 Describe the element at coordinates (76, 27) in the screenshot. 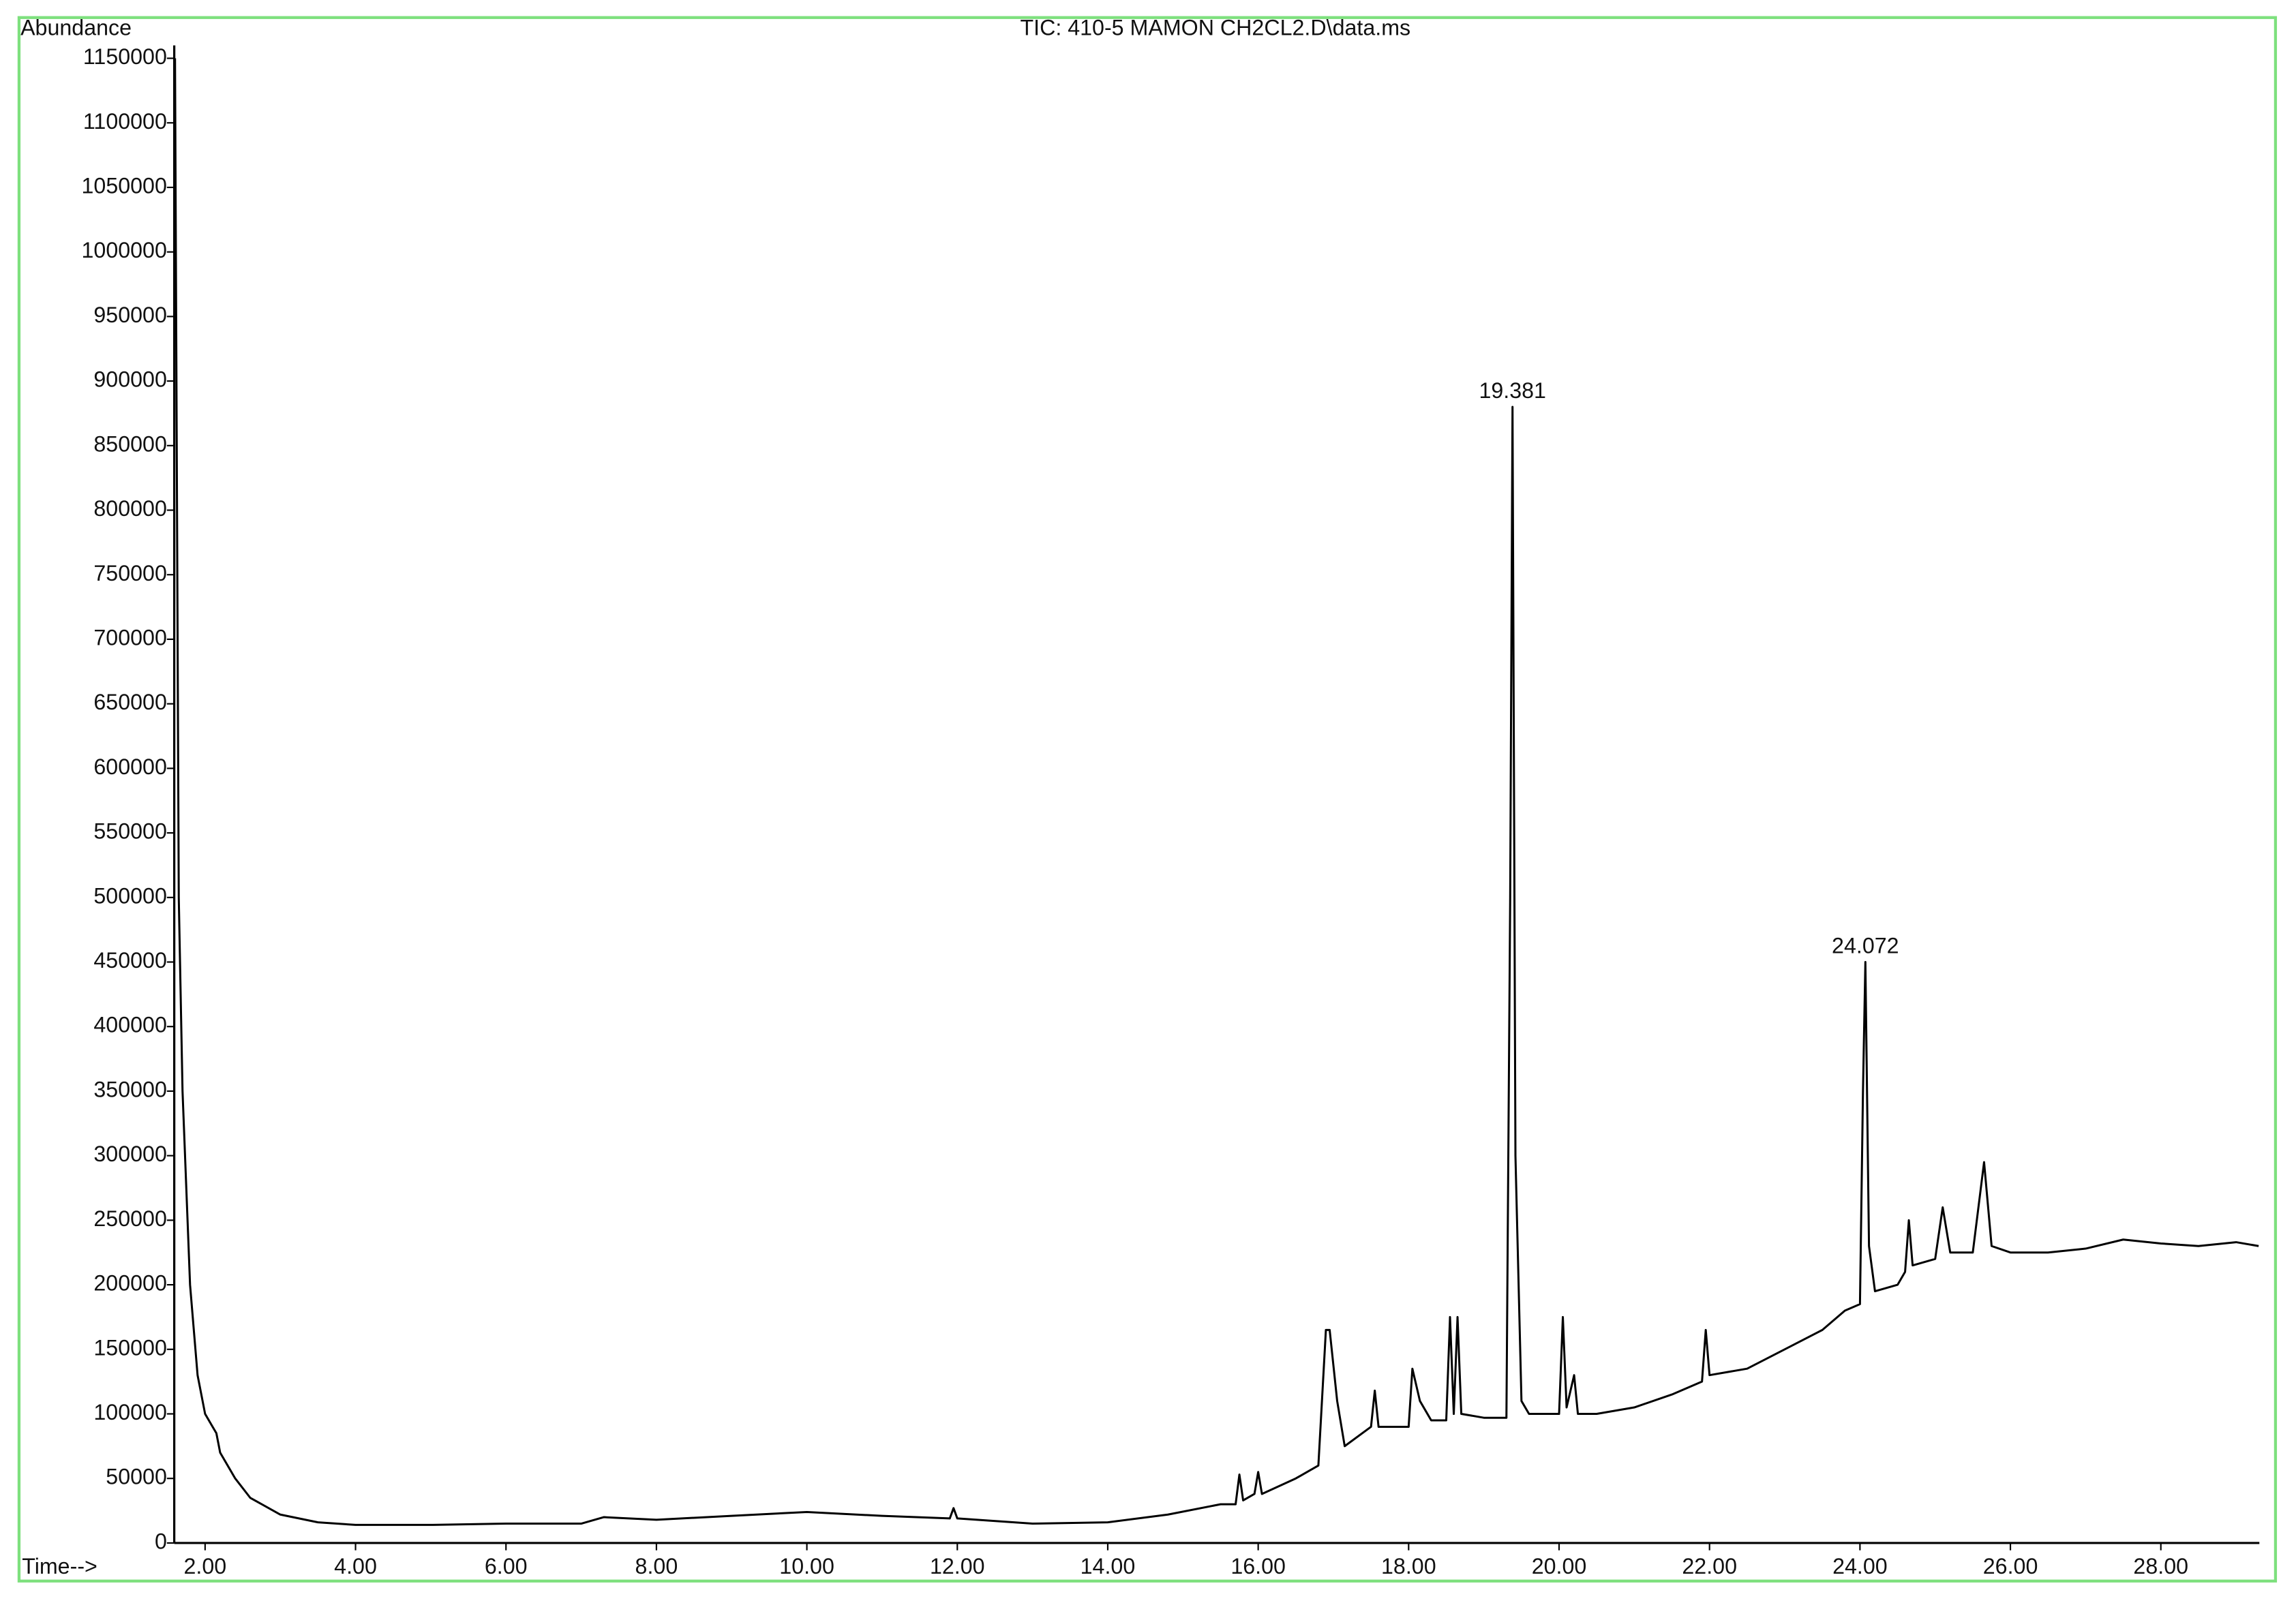

I see `y-axis-label: Abundance` at that location.